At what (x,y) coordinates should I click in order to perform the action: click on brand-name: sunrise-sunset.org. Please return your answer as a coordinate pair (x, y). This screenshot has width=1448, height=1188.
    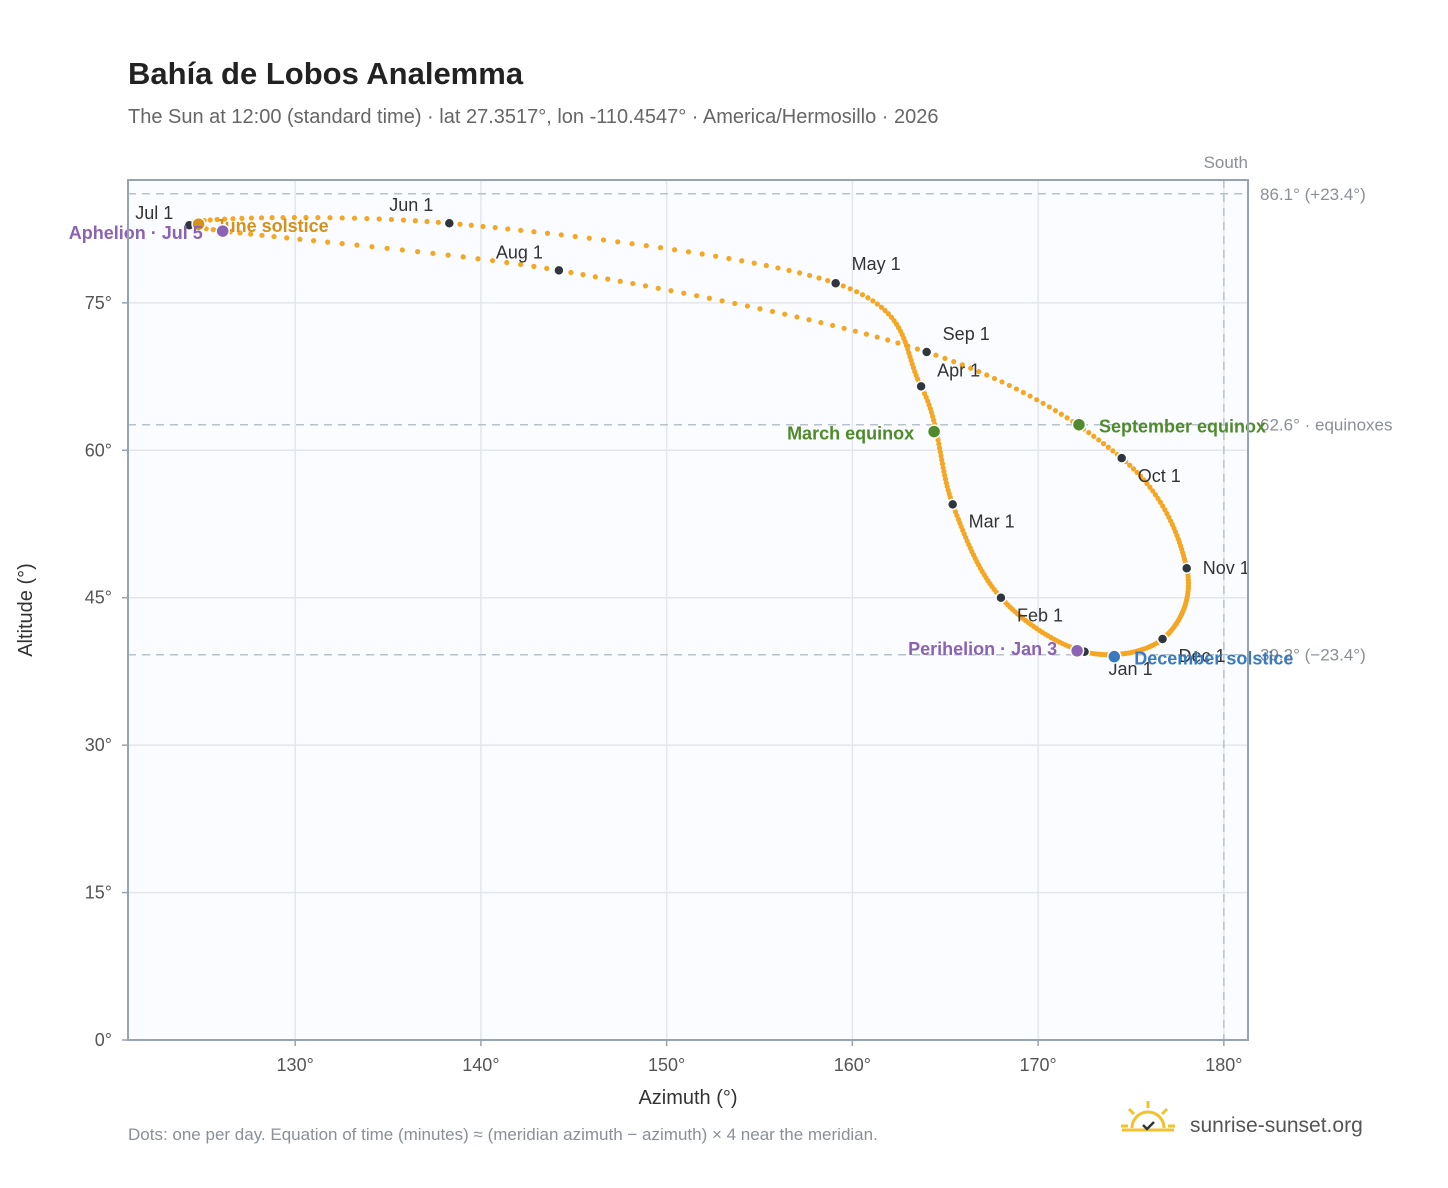
    Looking at the image, I should click on (1276, 1125).